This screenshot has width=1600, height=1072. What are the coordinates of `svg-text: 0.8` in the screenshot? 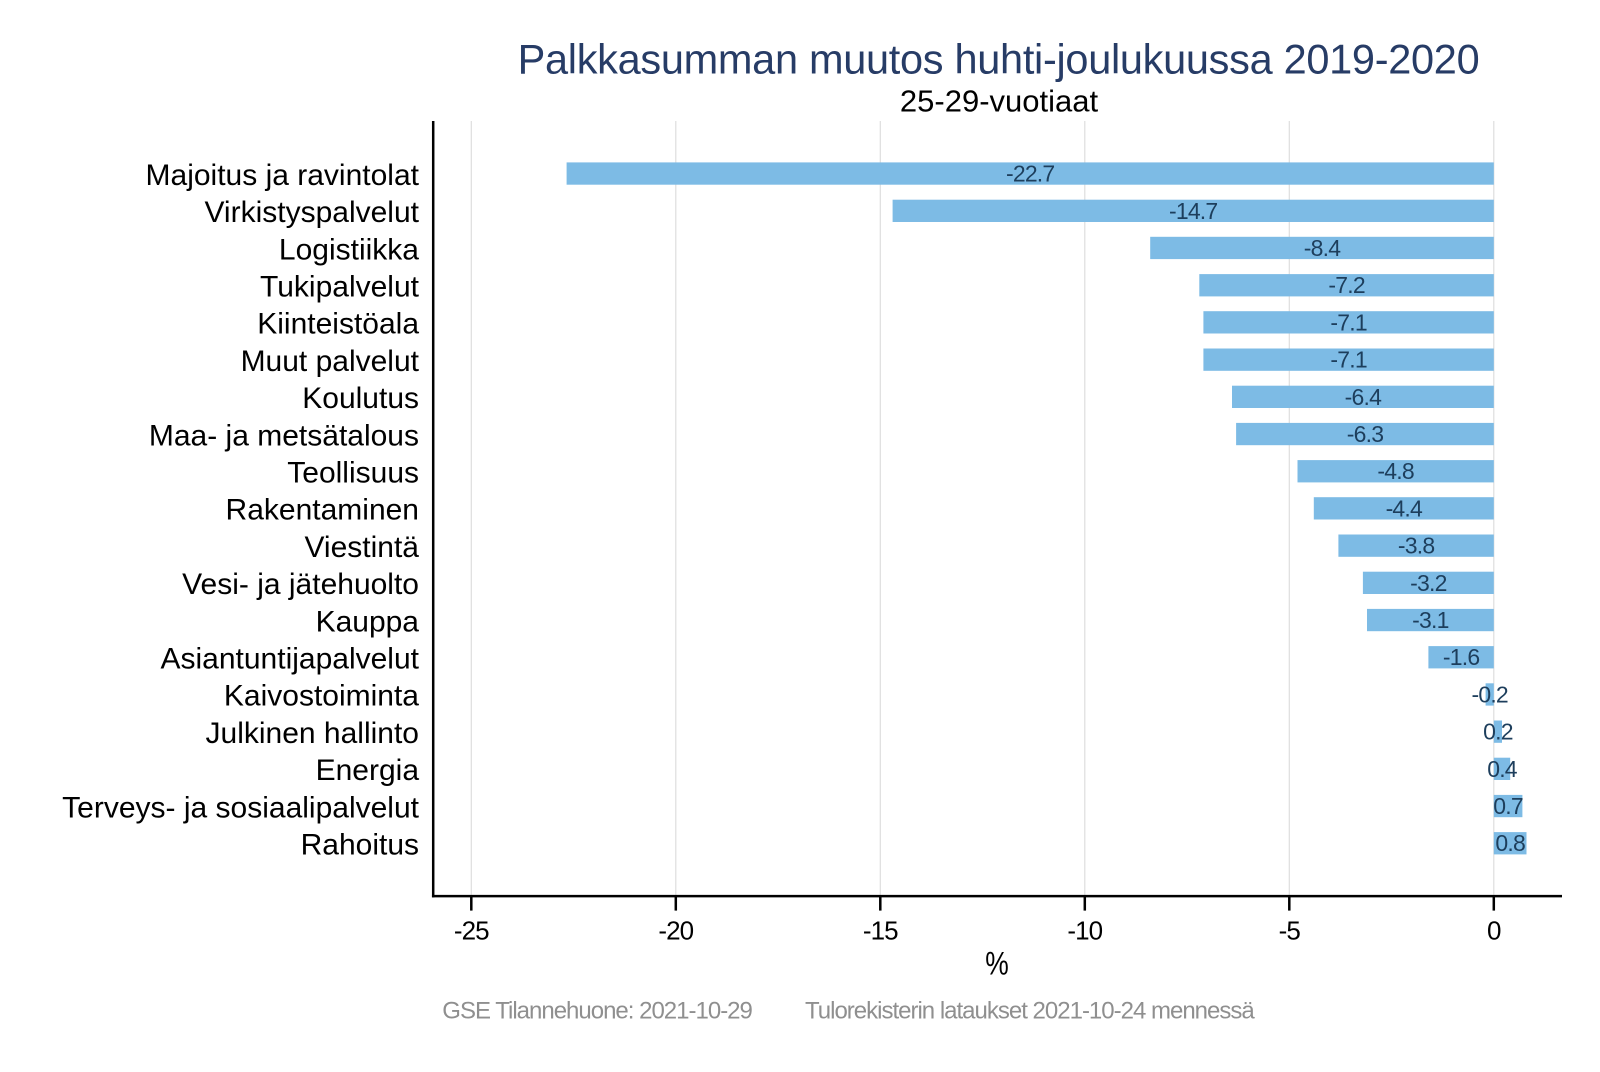 It's located at (1510, 843).